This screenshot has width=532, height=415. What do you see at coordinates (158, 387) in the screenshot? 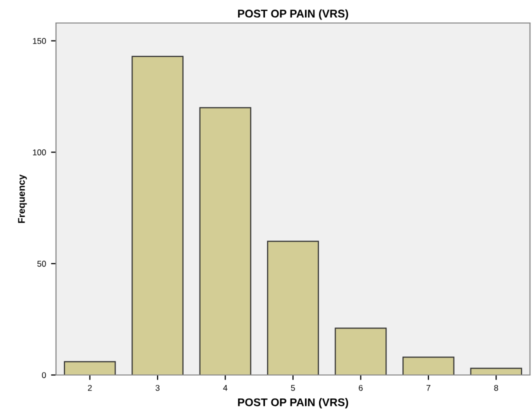
I see `x-tick-label: 3` at bounding box center [158, 387].